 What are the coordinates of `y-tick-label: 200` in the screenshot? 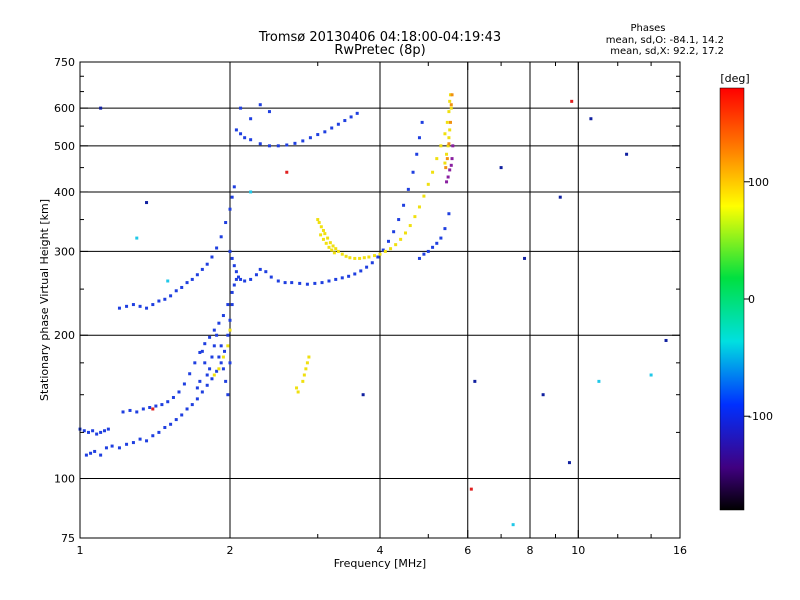 It's located at (64, 335).